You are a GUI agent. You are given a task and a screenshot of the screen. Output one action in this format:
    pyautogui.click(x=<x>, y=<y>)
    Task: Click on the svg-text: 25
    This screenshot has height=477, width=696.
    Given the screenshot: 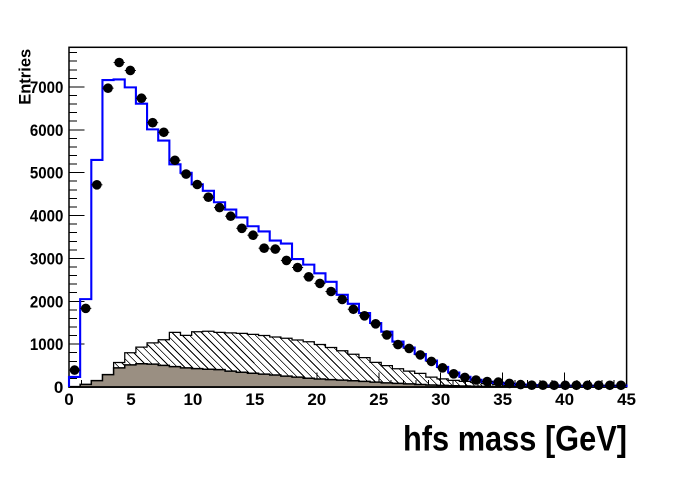 What is the action you would take?
    pyautogui.click(x=378, y=399)
    